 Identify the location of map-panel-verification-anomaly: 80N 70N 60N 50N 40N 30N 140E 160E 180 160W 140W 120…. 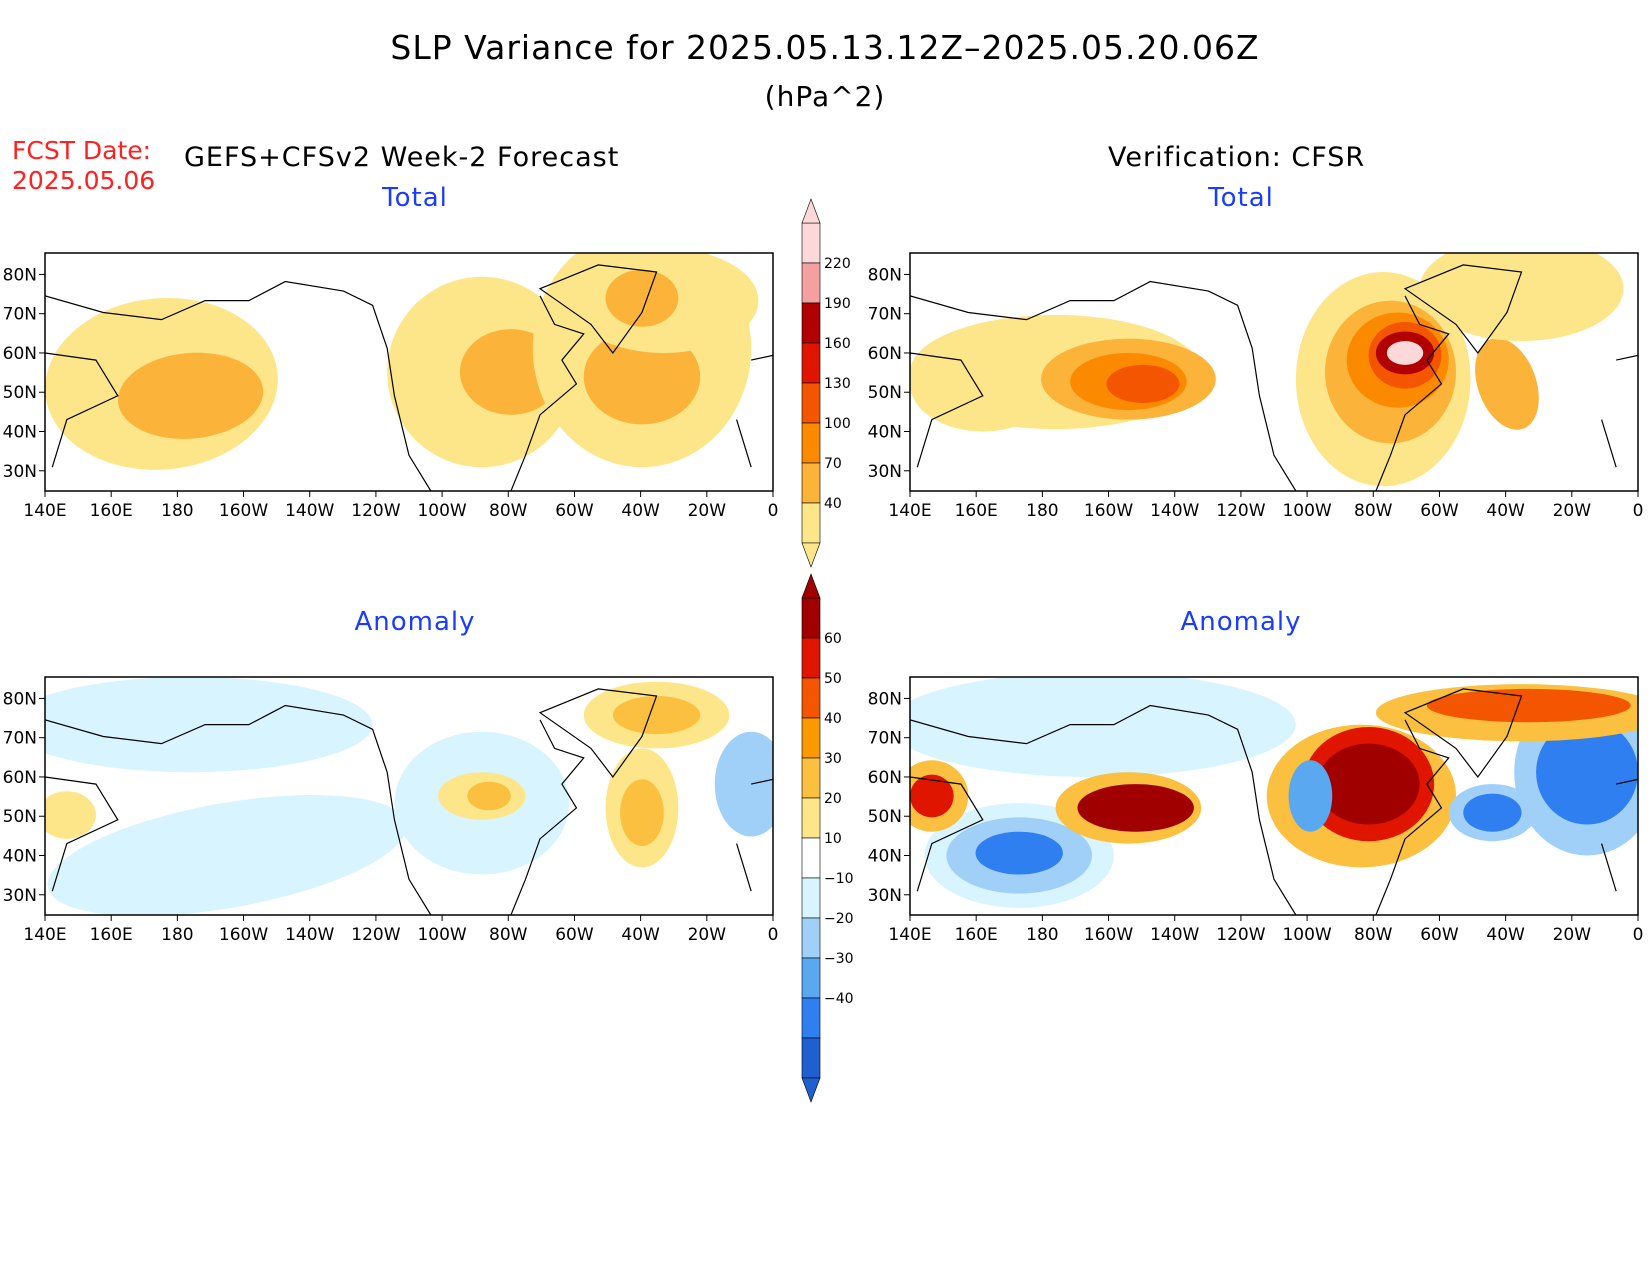
(1256, 810).